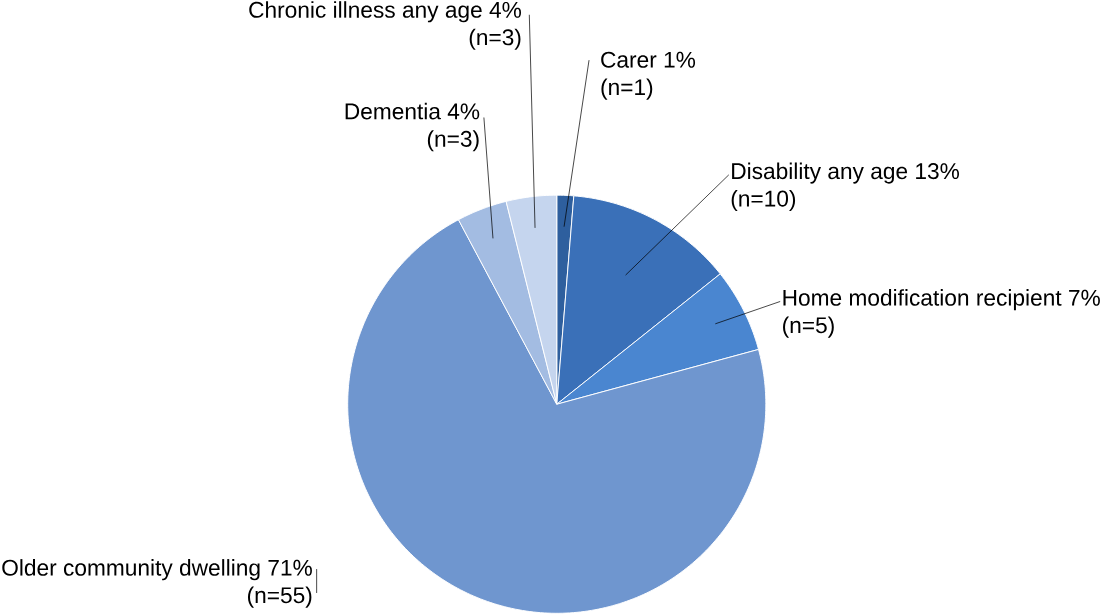 The height and width of the screenshot is (614, 1102). I want to click on slice-label: Home modification recipient 7%, so click(941, 300).